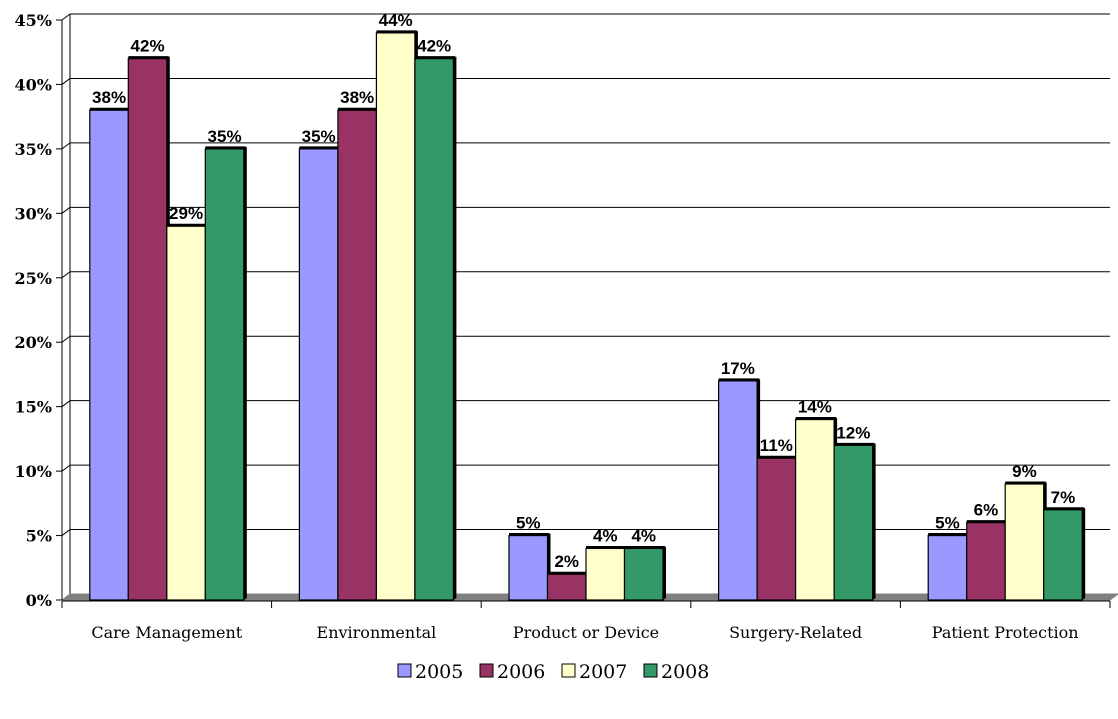 This screenshot has height=719, width=1118. Describe the element at coordinates (795, 632) in the screenshot. I see `x-tick-label: Surgery-Related` at that location.